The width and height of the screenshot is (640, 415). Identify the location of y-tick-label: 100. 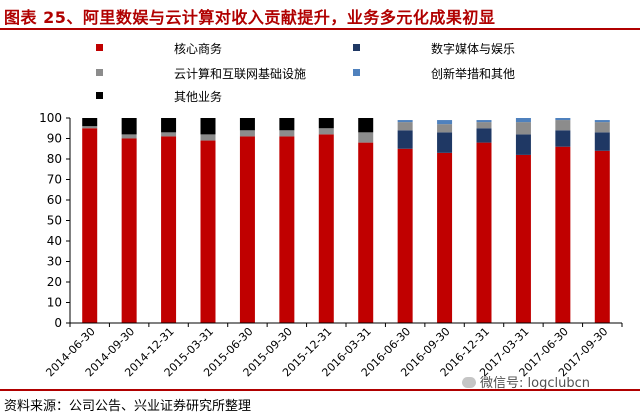
(50, 118).